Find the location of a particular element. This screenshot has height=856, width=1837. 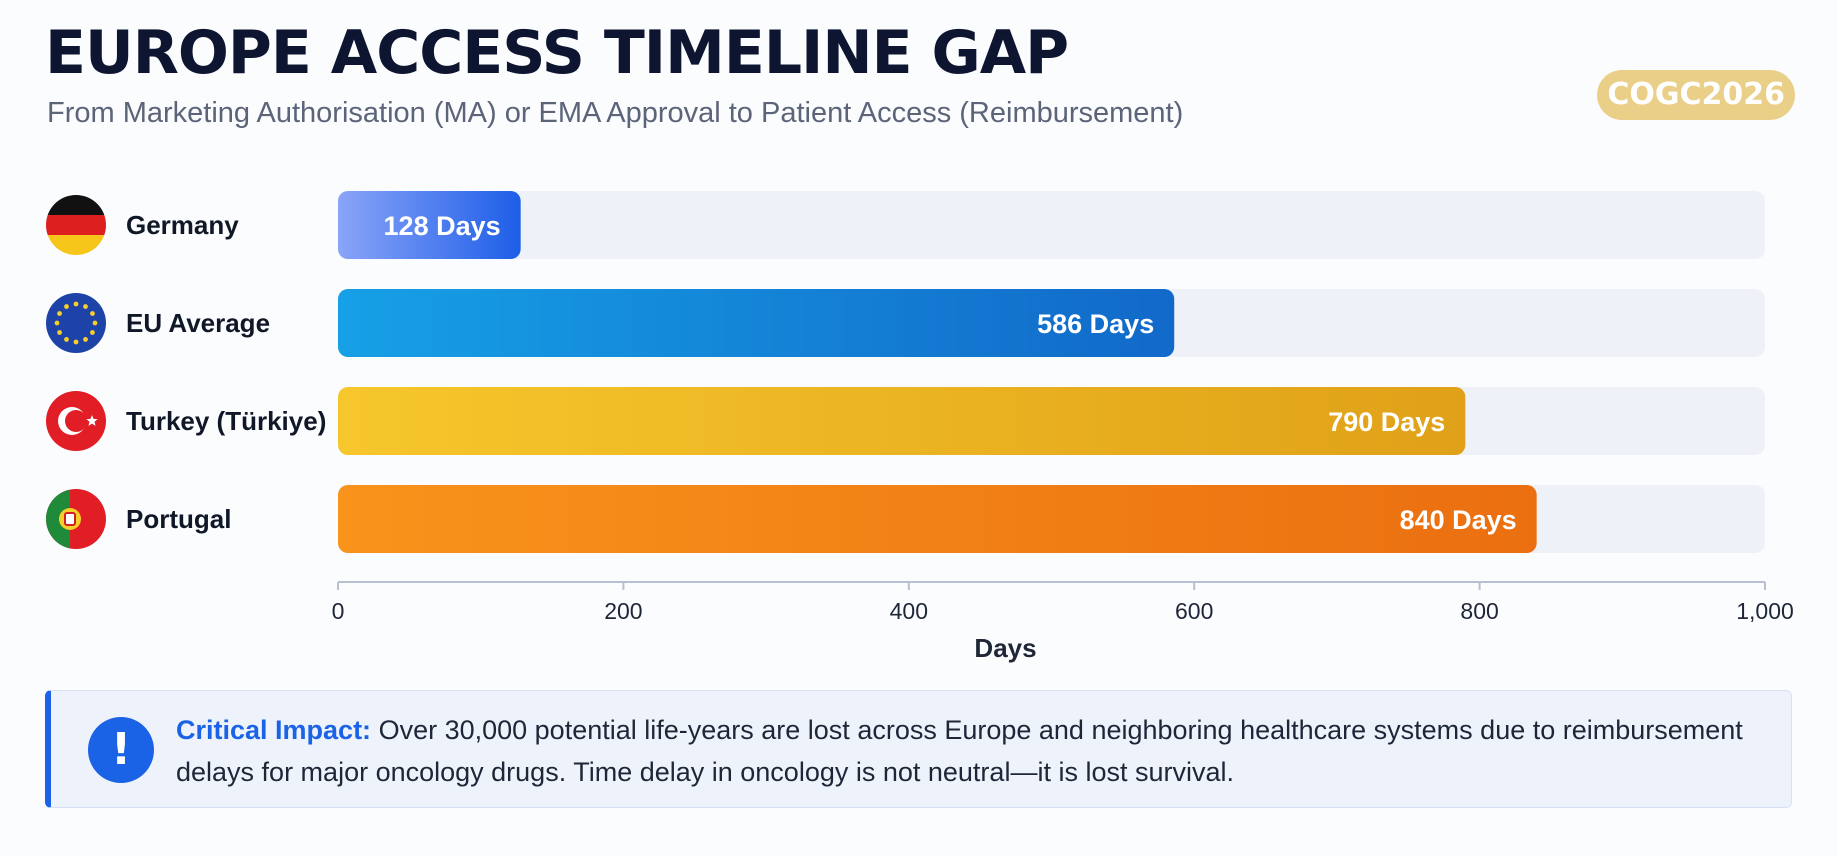

category-label: Portugal is located at coordinates (178, 519).